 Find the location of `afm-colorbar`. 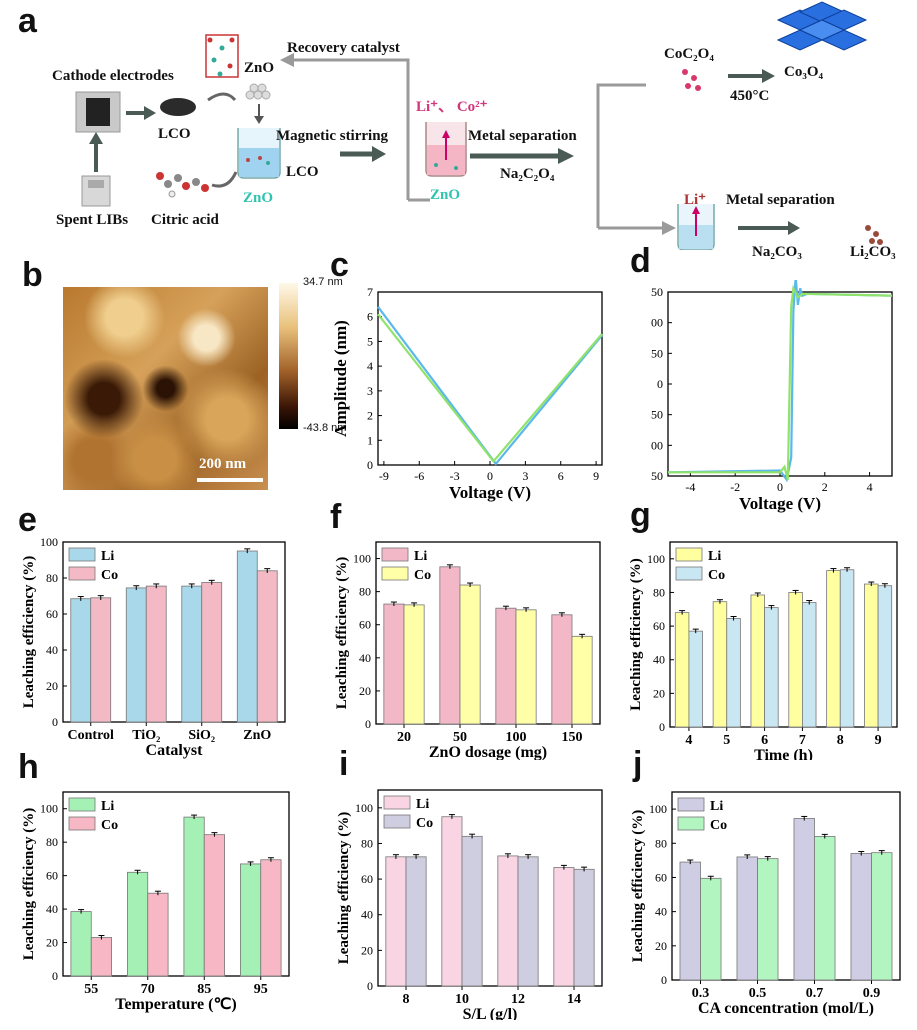

afm-colorbar is located at coordinates (288, 356).